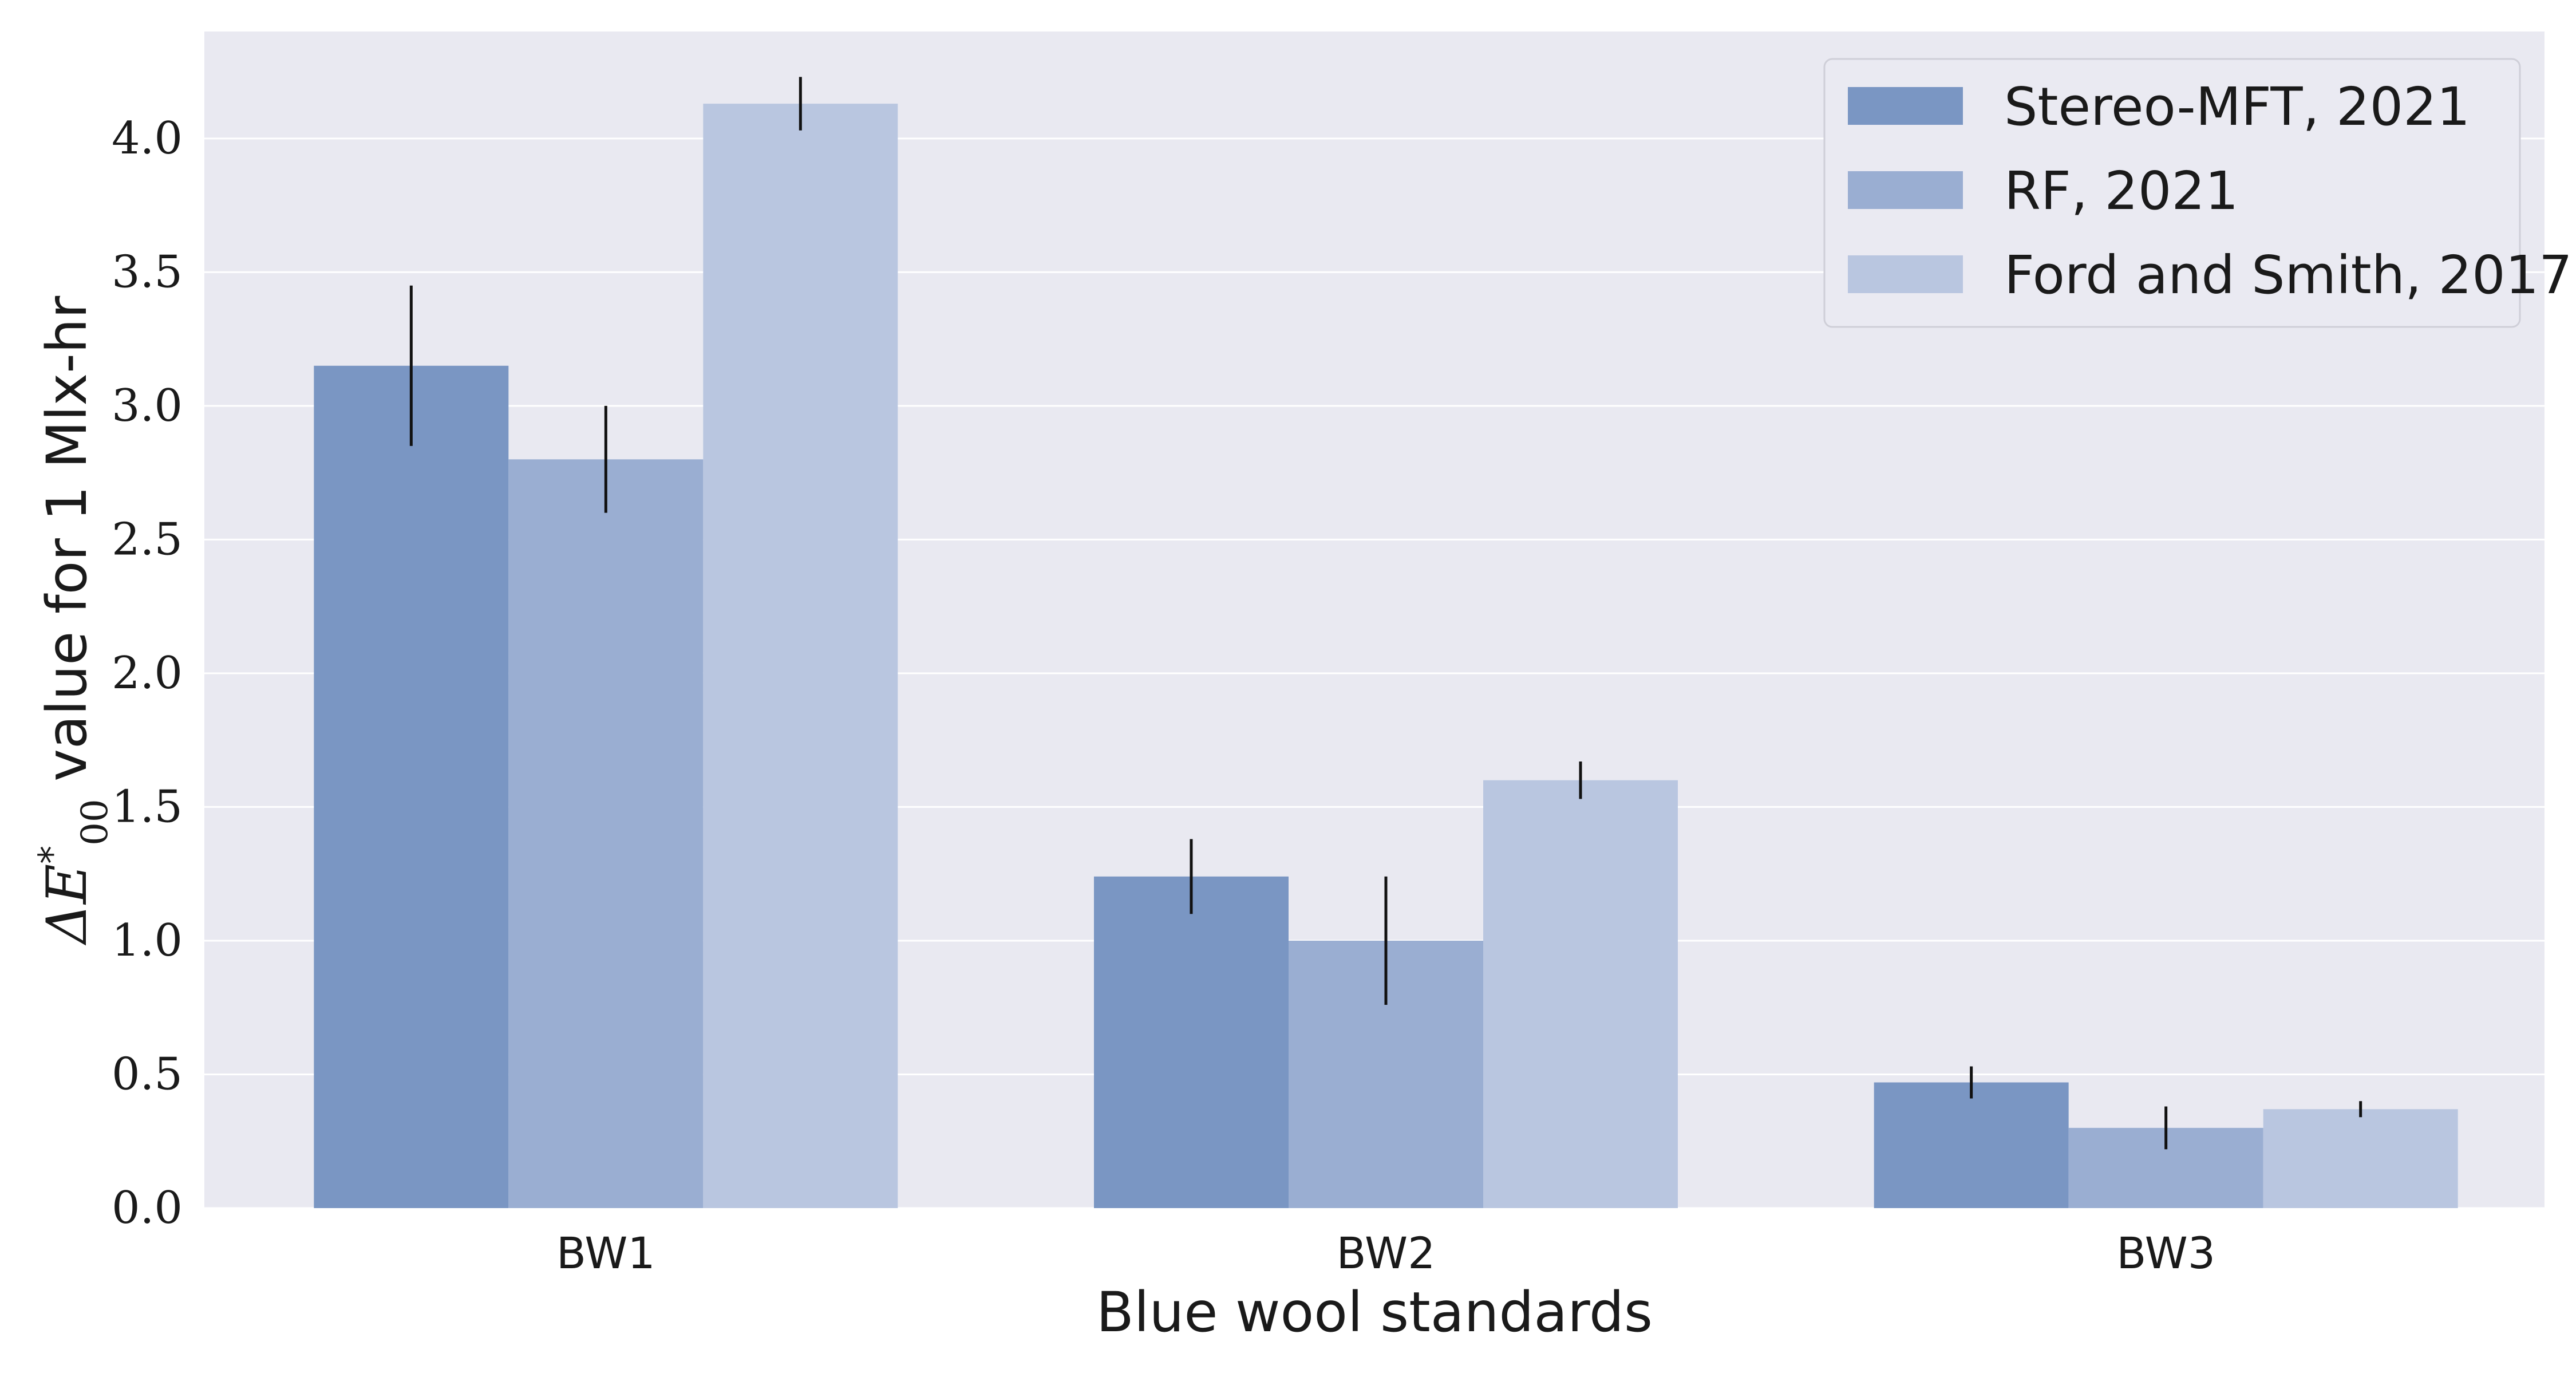 The image size is (2576, 1377). What do you see at coordinates (147, 138) in the screenshot?
I see `y-tick-label: 4.0` at bounding box center [147, 138].